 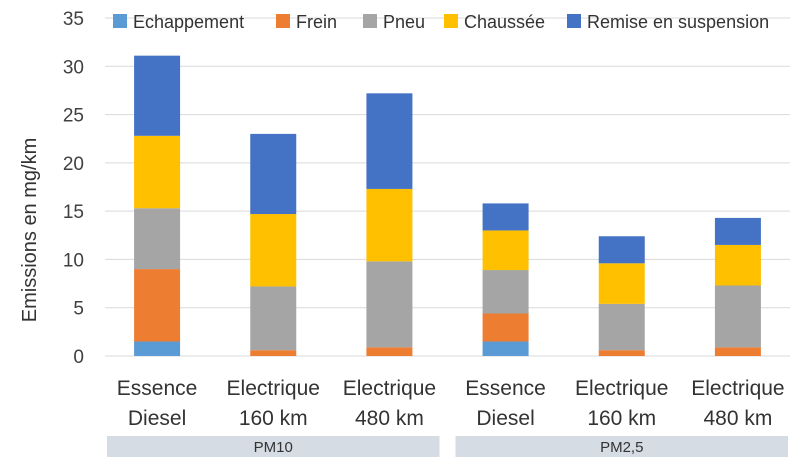 What do you see at coordinates (678, 22) in the screenshot?
I see `legend-label: Remise en suspension` at bounding box center [678, 22].